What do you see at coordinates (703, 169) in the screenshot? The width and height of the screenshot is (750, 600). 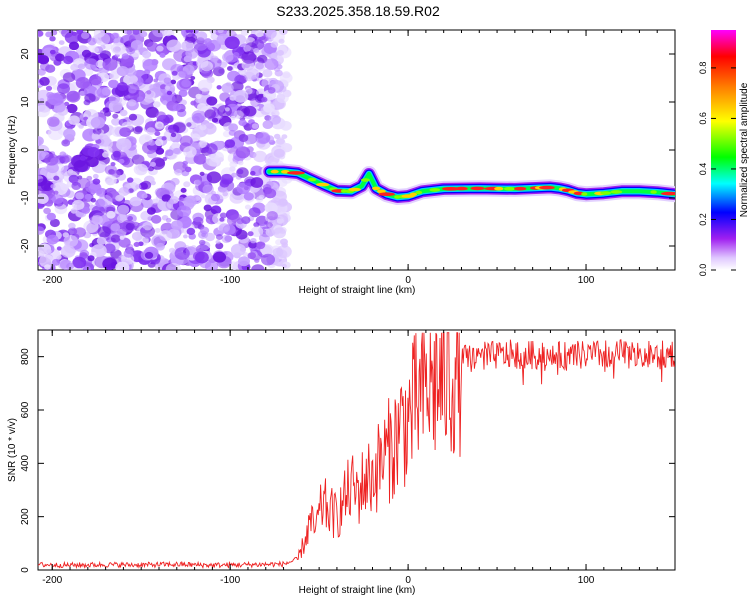 I see `colorbar-tick-label: 0.4` at bounding box center [703, 169].